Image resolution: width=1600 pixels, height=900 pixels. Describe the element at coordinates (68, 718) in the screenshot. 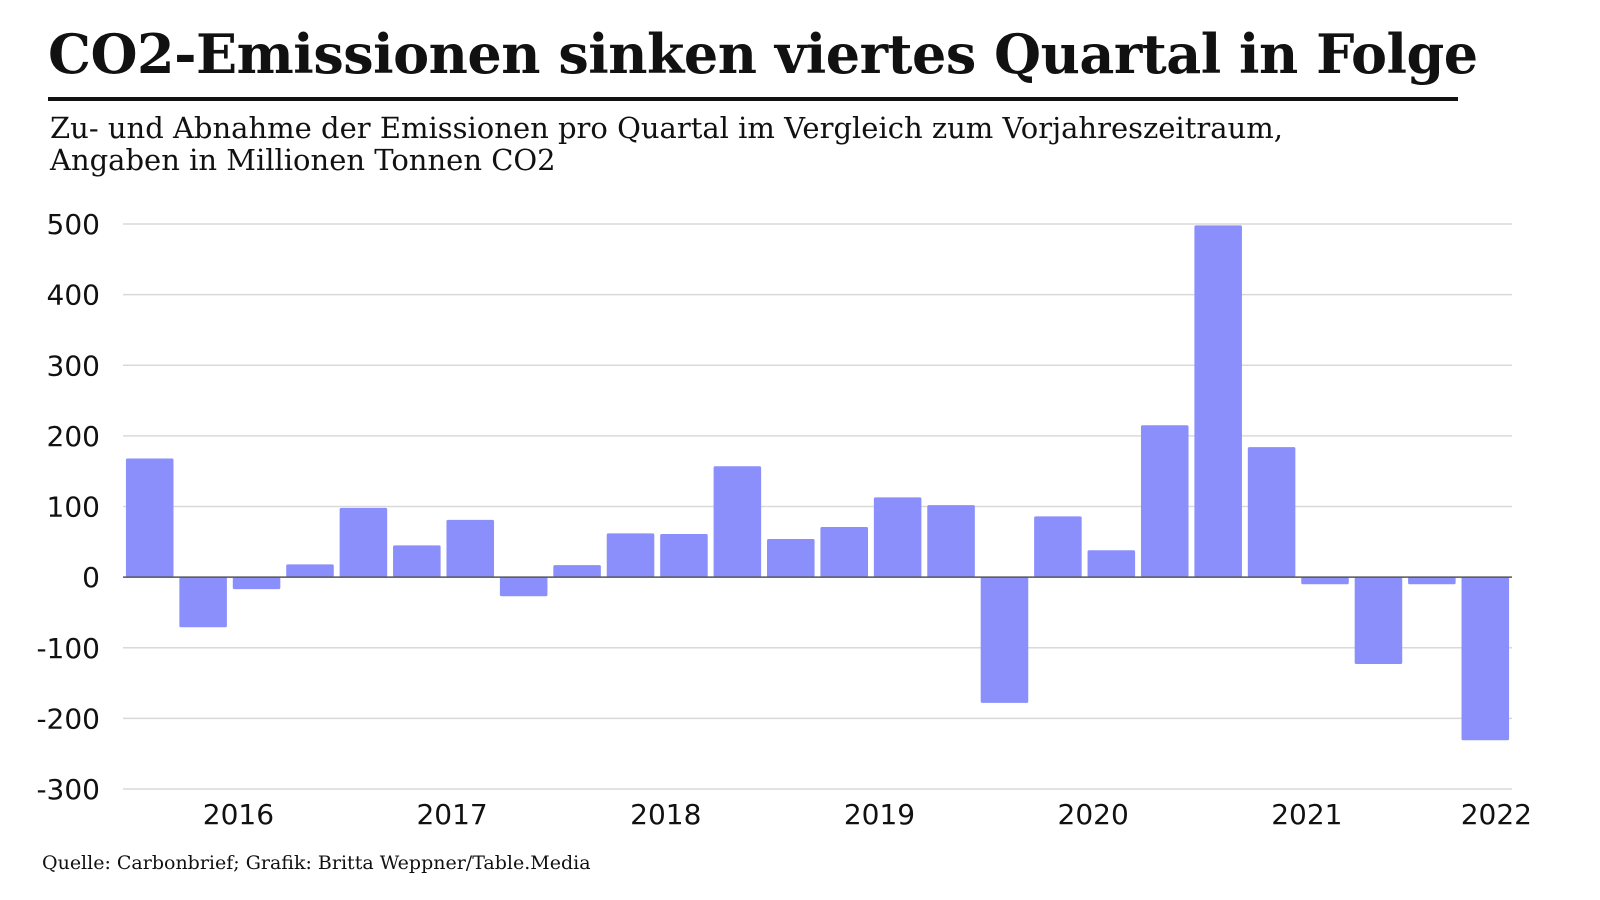

I see `y-tick-label: -200` at that location.